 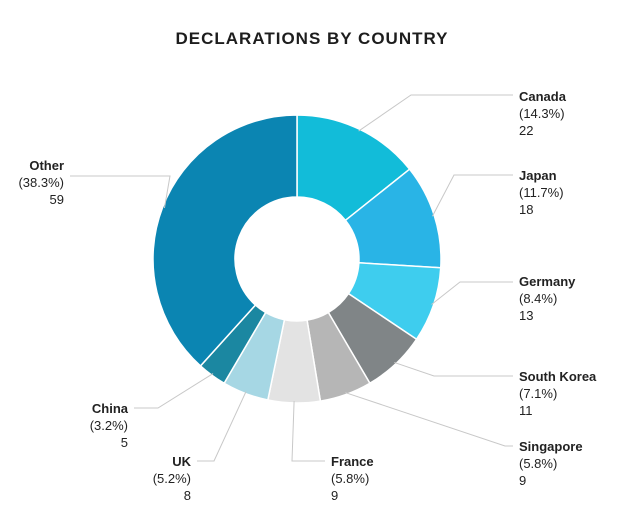 What do you see at coordinates (526, 315) in the screenshot?
I see `label-value-germany: 13` at bounding box center [526, 315].